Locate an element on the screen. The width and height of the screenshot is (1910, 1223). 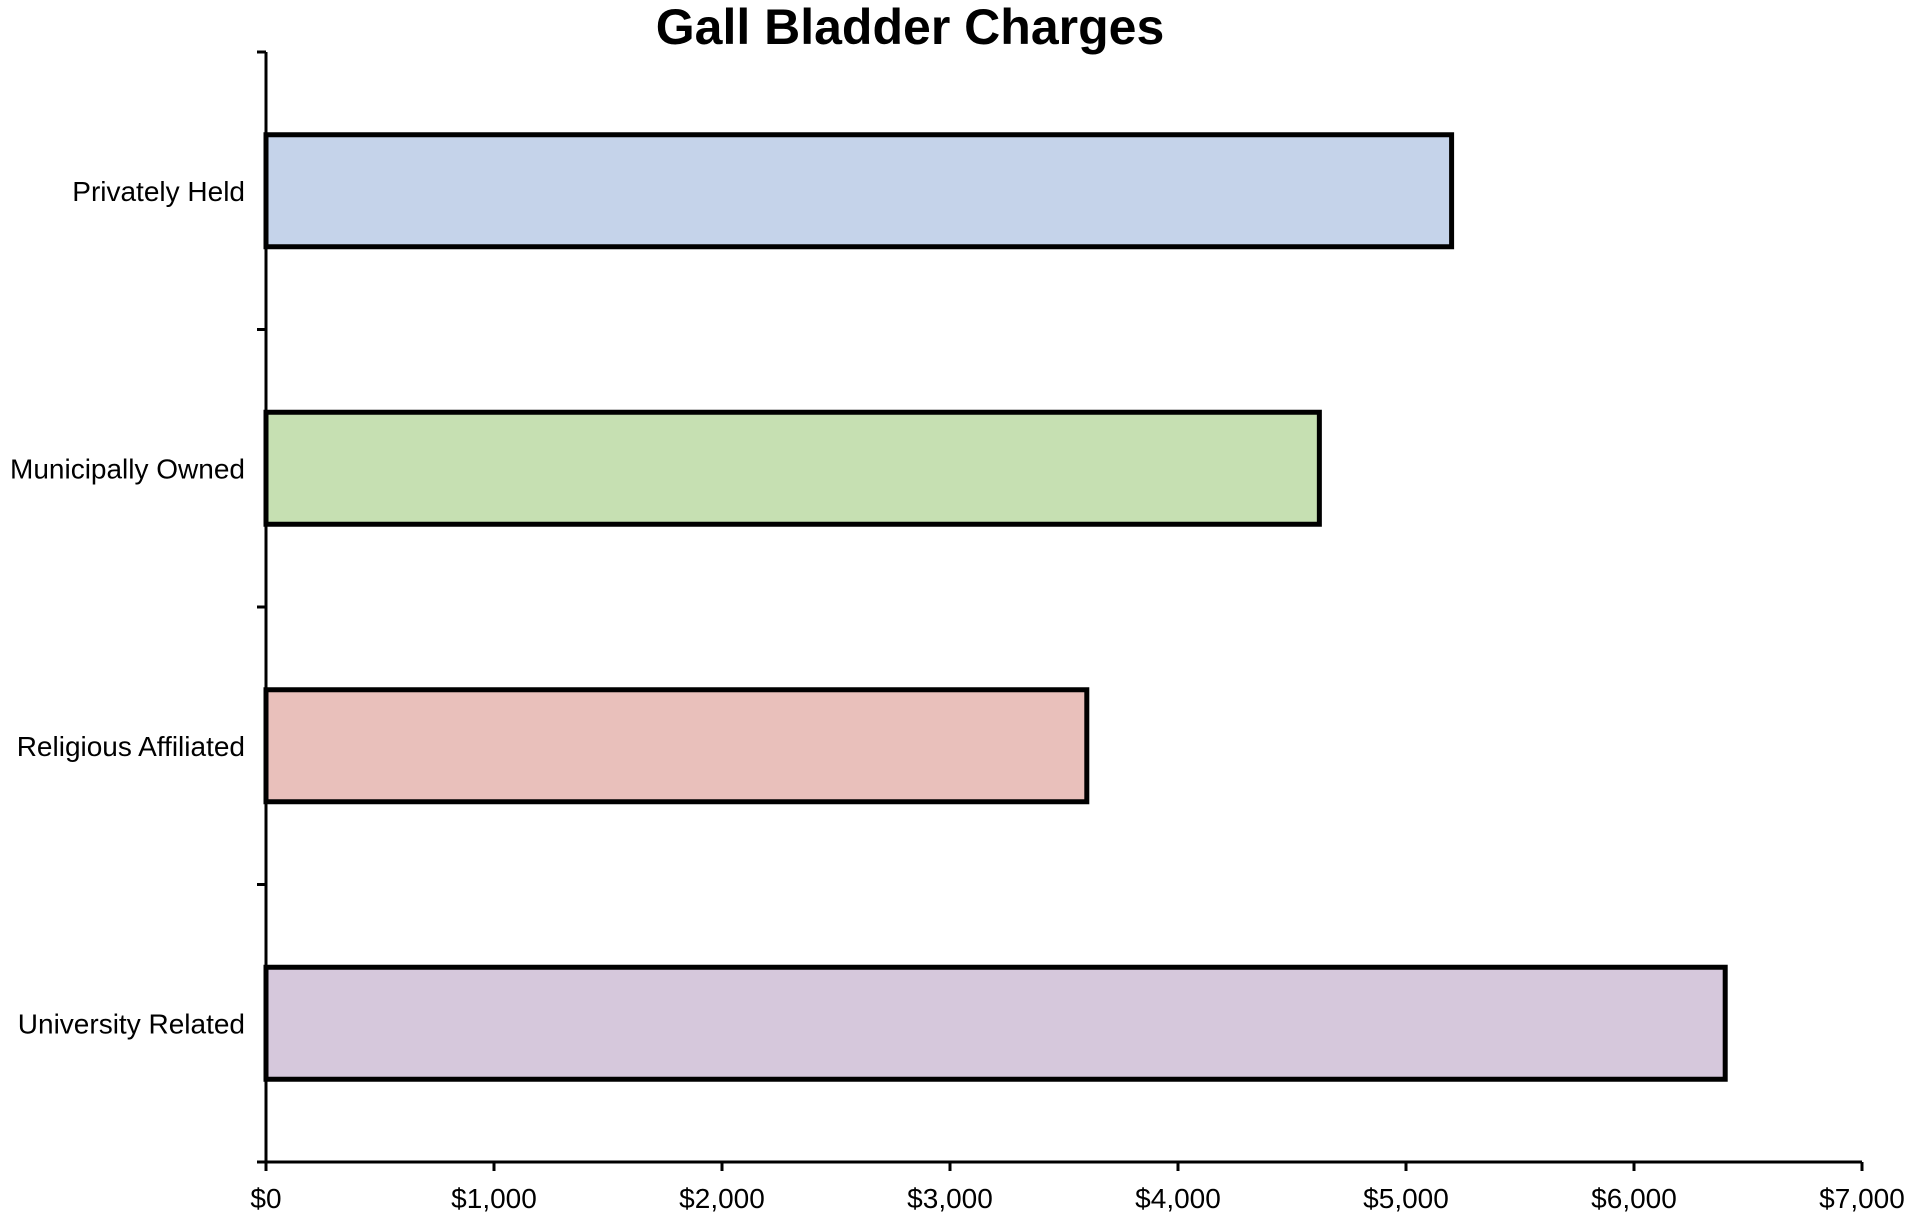
category-label: Municipally Owned is located at coordinates (127, 468).